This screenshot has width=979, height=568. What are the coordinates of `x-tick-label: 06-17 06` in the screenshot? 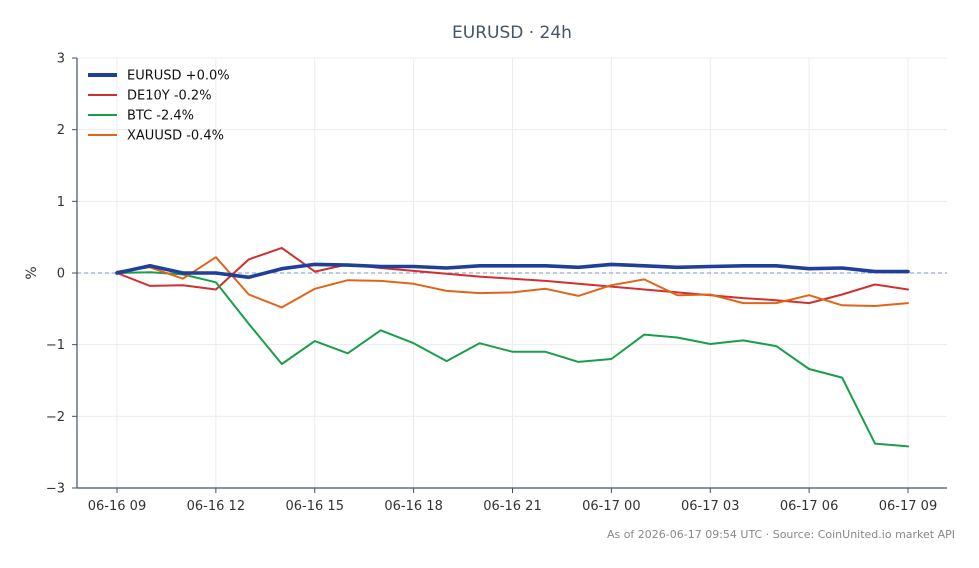 It's located at (809, 506).